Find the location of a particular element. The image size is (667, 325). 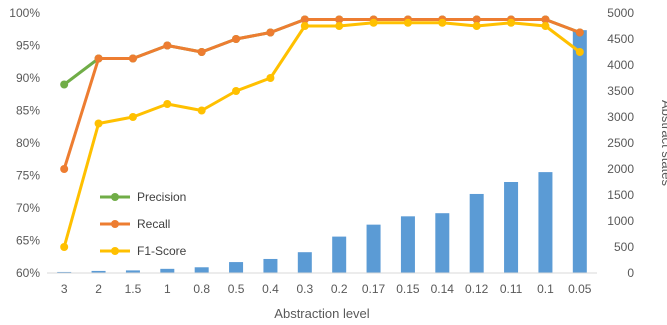

x-tick-label: 1 is located at coordinates (167, 289).